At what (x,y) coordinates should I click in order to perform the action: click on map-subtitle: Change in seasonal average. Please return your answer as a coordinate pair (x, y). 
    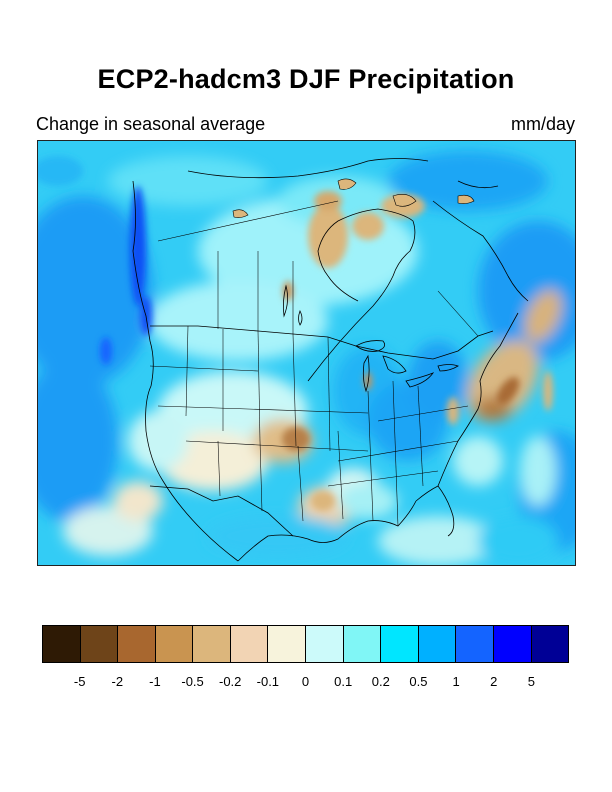
    Looking at the image, I should click on (151, 124).